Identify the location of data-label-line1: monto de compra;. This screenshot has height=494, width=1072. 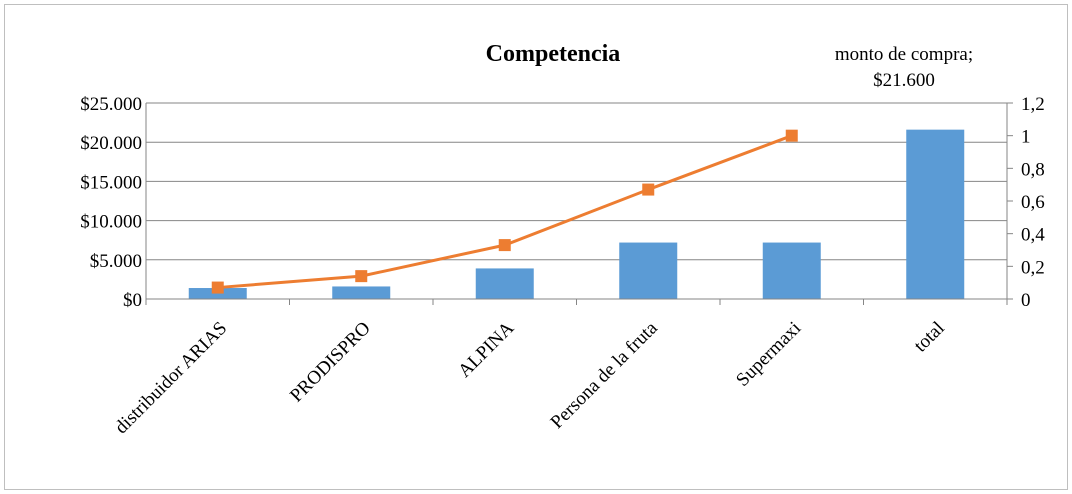
(904, 54).